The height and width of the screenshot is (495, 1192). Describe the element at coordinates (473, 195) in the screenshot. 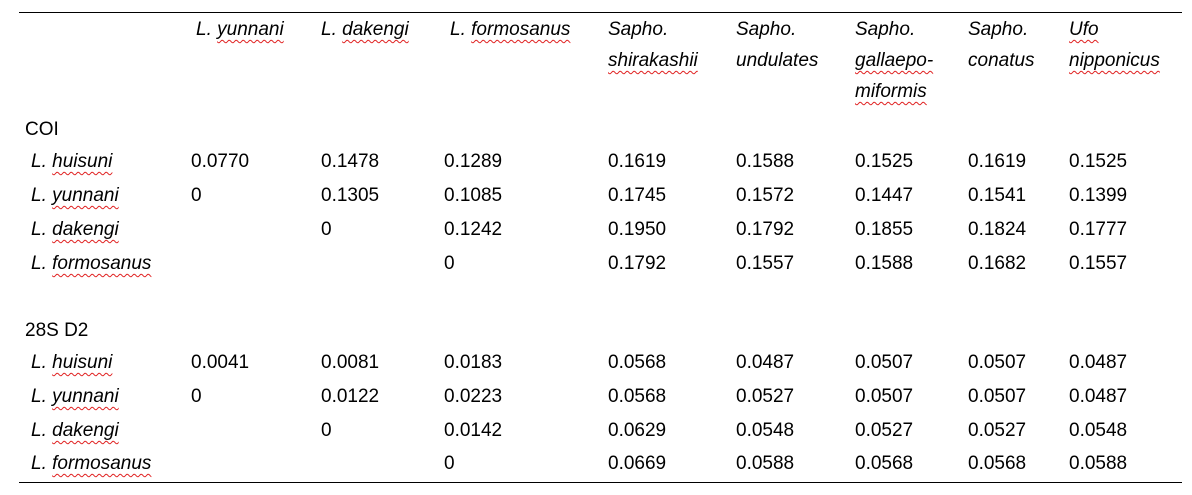

I see `table-cell: 0.1085` at that location.